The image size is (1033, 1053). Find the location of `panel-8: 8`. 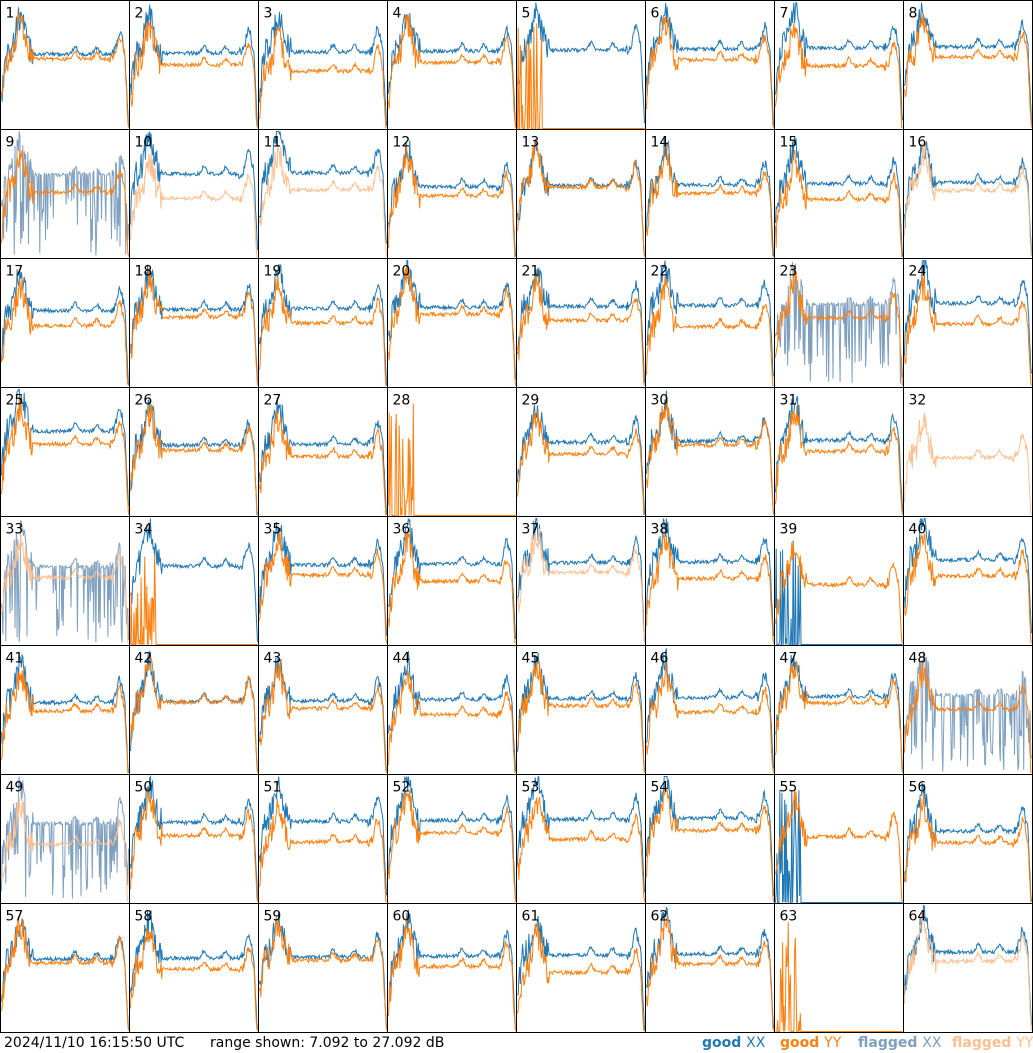

panel-8: 8 is located at coordinates (968, 65).